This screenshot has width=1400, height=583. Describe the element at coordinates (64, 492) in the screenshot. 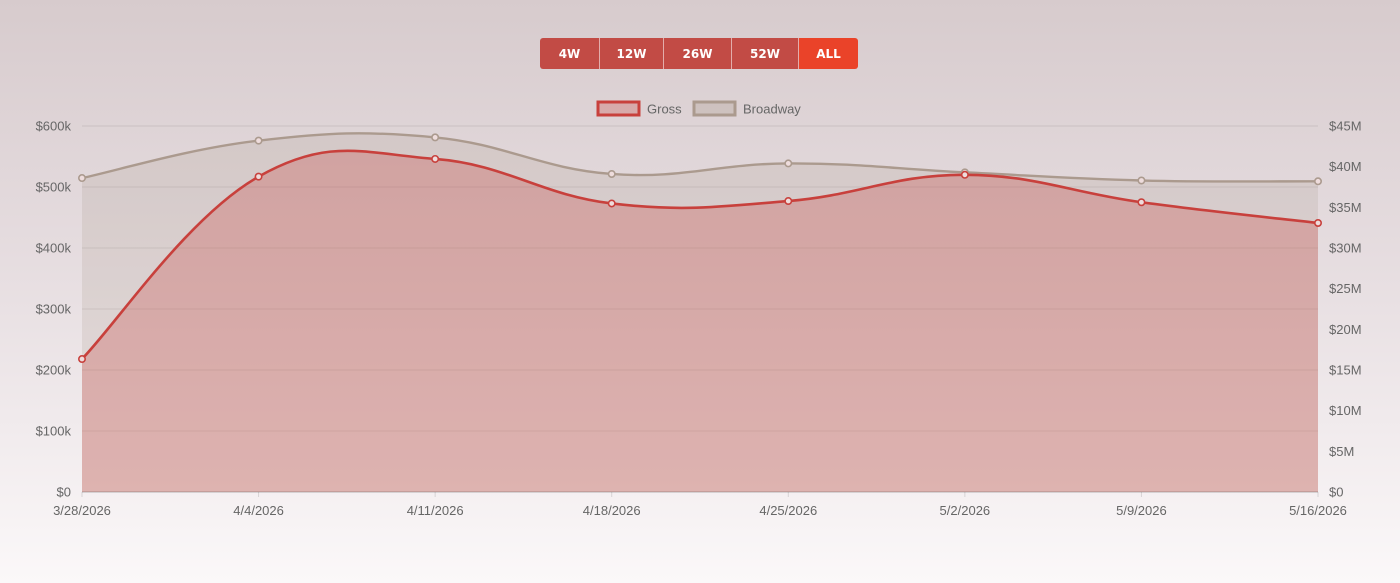

I see `y-left-tick-label: $0` at that location.